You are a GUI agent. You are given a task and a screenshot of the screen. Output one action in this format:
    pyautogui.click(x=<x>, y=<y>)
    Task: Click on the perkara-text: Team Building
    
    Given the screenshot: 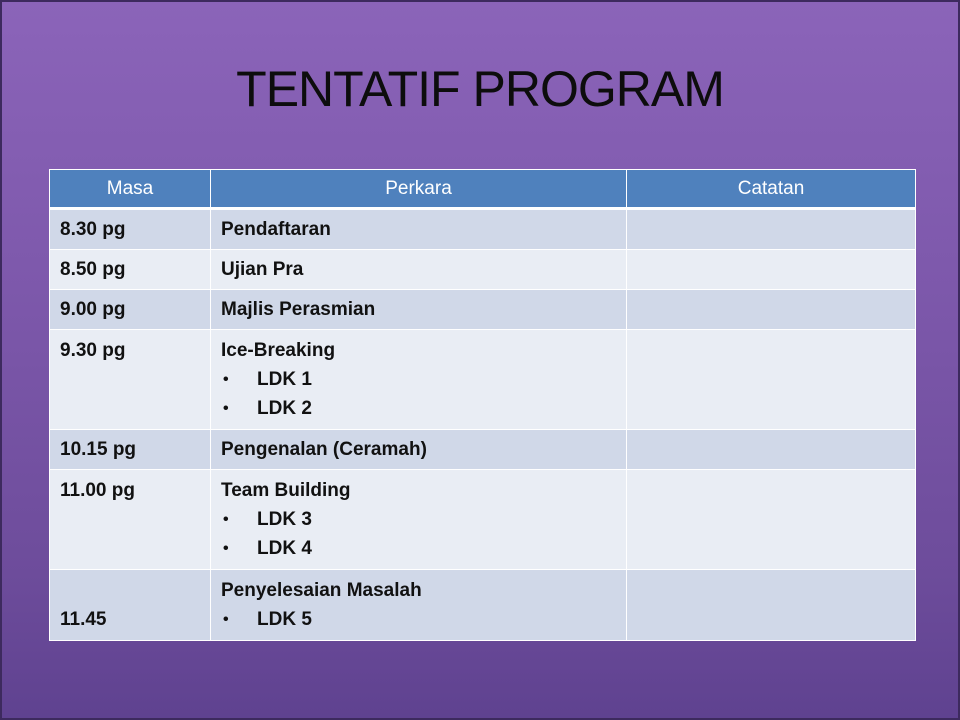 What is the action you would take?
    pyautogui.click(x=286, y=490)
    